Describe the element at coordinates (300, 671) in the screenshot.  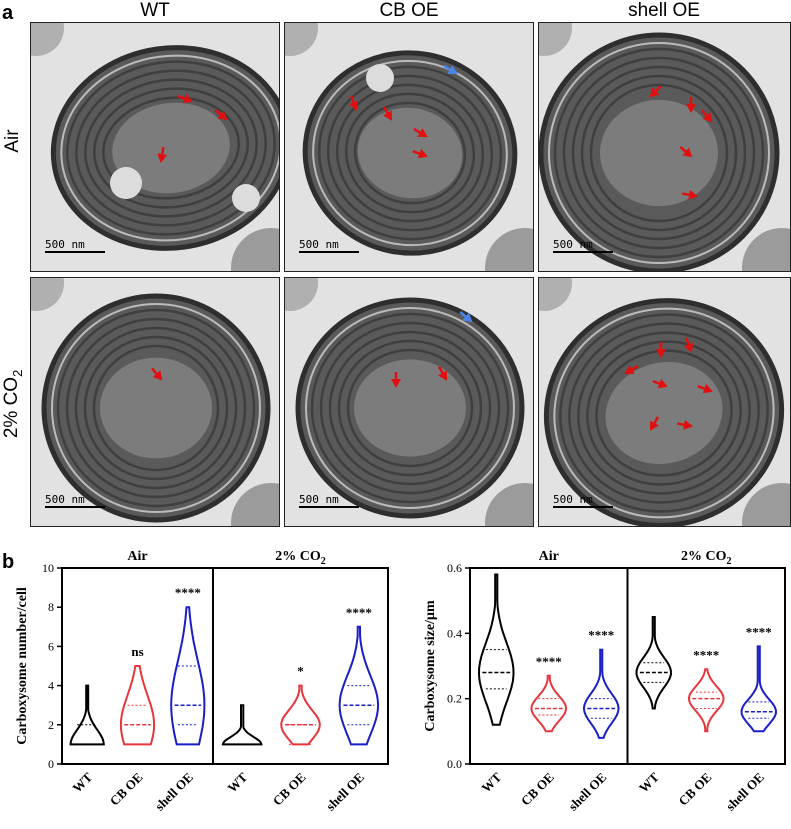
I see `significance-label: *` at that location.